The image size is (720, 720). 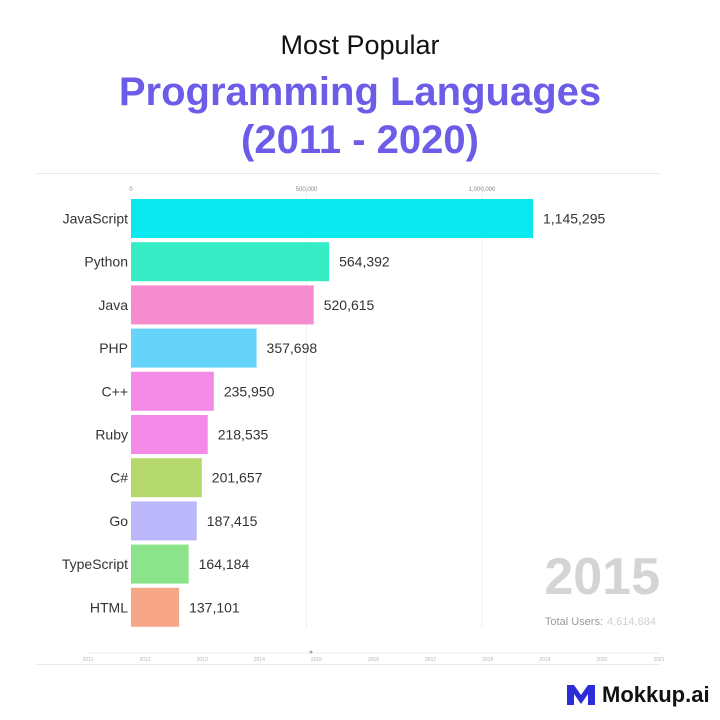 I want to click on value-label: 357,698, so click(x=292, y=348).